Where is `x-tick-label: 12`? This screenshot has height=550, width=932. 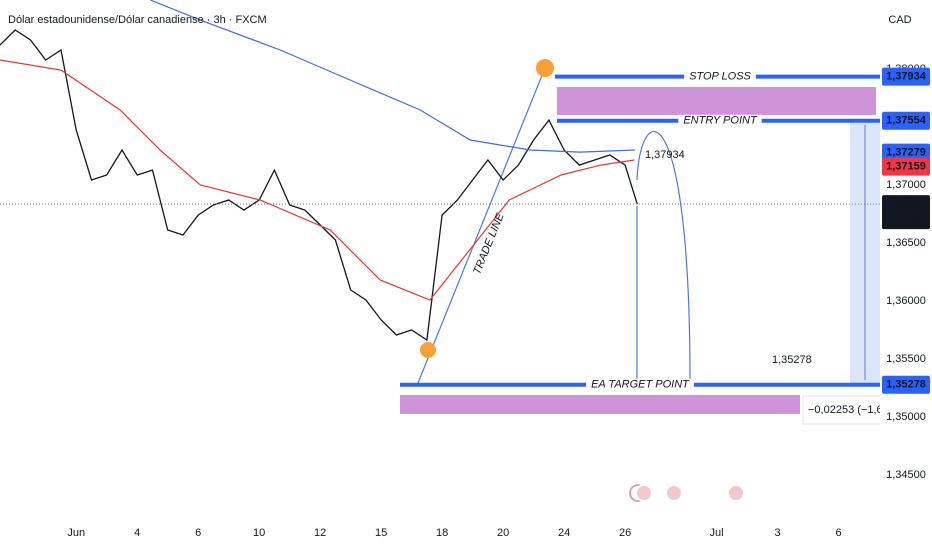
x-tick-label: 12 is located at coordinates (320, 533).